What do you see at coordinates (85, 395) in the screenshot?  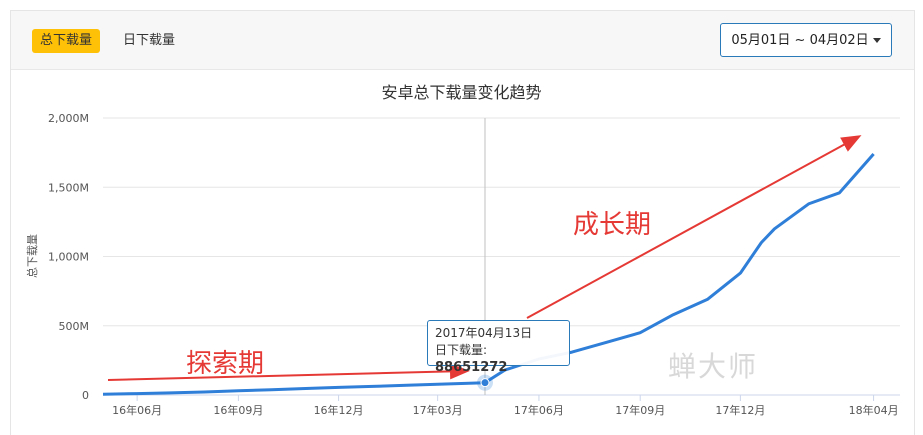 I see `y-tick-label: 0` at bounding box center [85, 395].